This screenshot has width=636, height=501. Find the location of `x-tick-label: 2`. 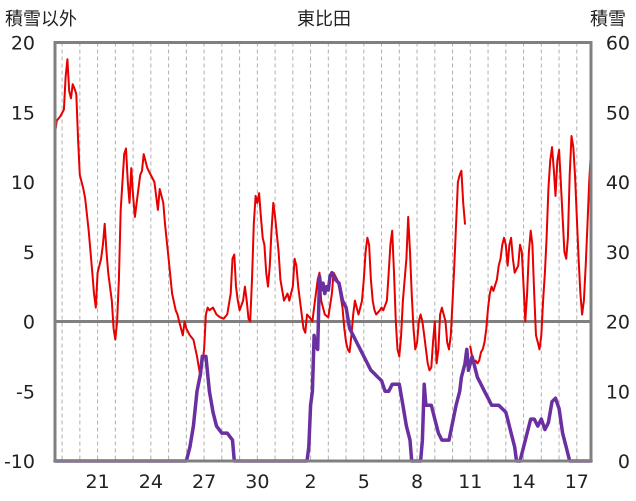

x-tick-label: 2 is located at coordinates (311, 482).